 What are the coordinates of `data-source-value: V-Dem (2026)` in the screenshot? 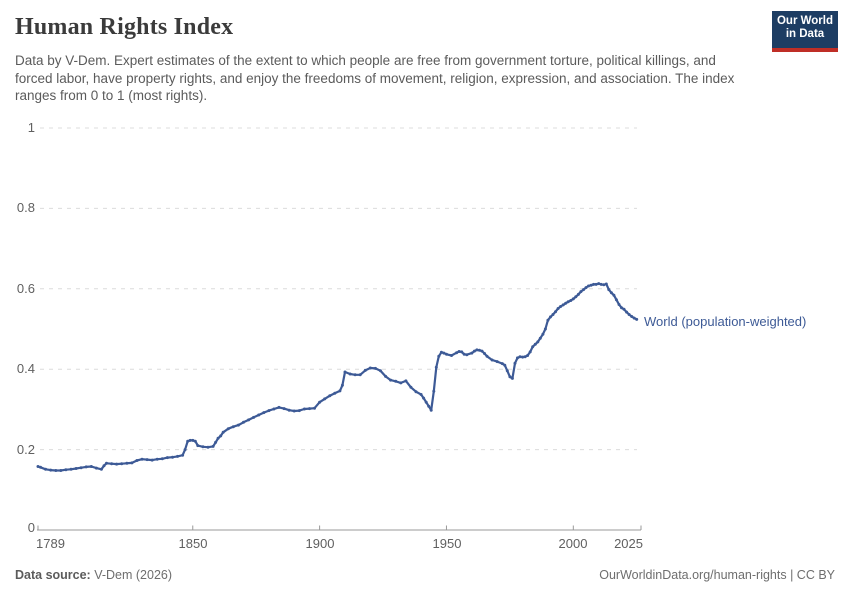 It's located at (131, 575).